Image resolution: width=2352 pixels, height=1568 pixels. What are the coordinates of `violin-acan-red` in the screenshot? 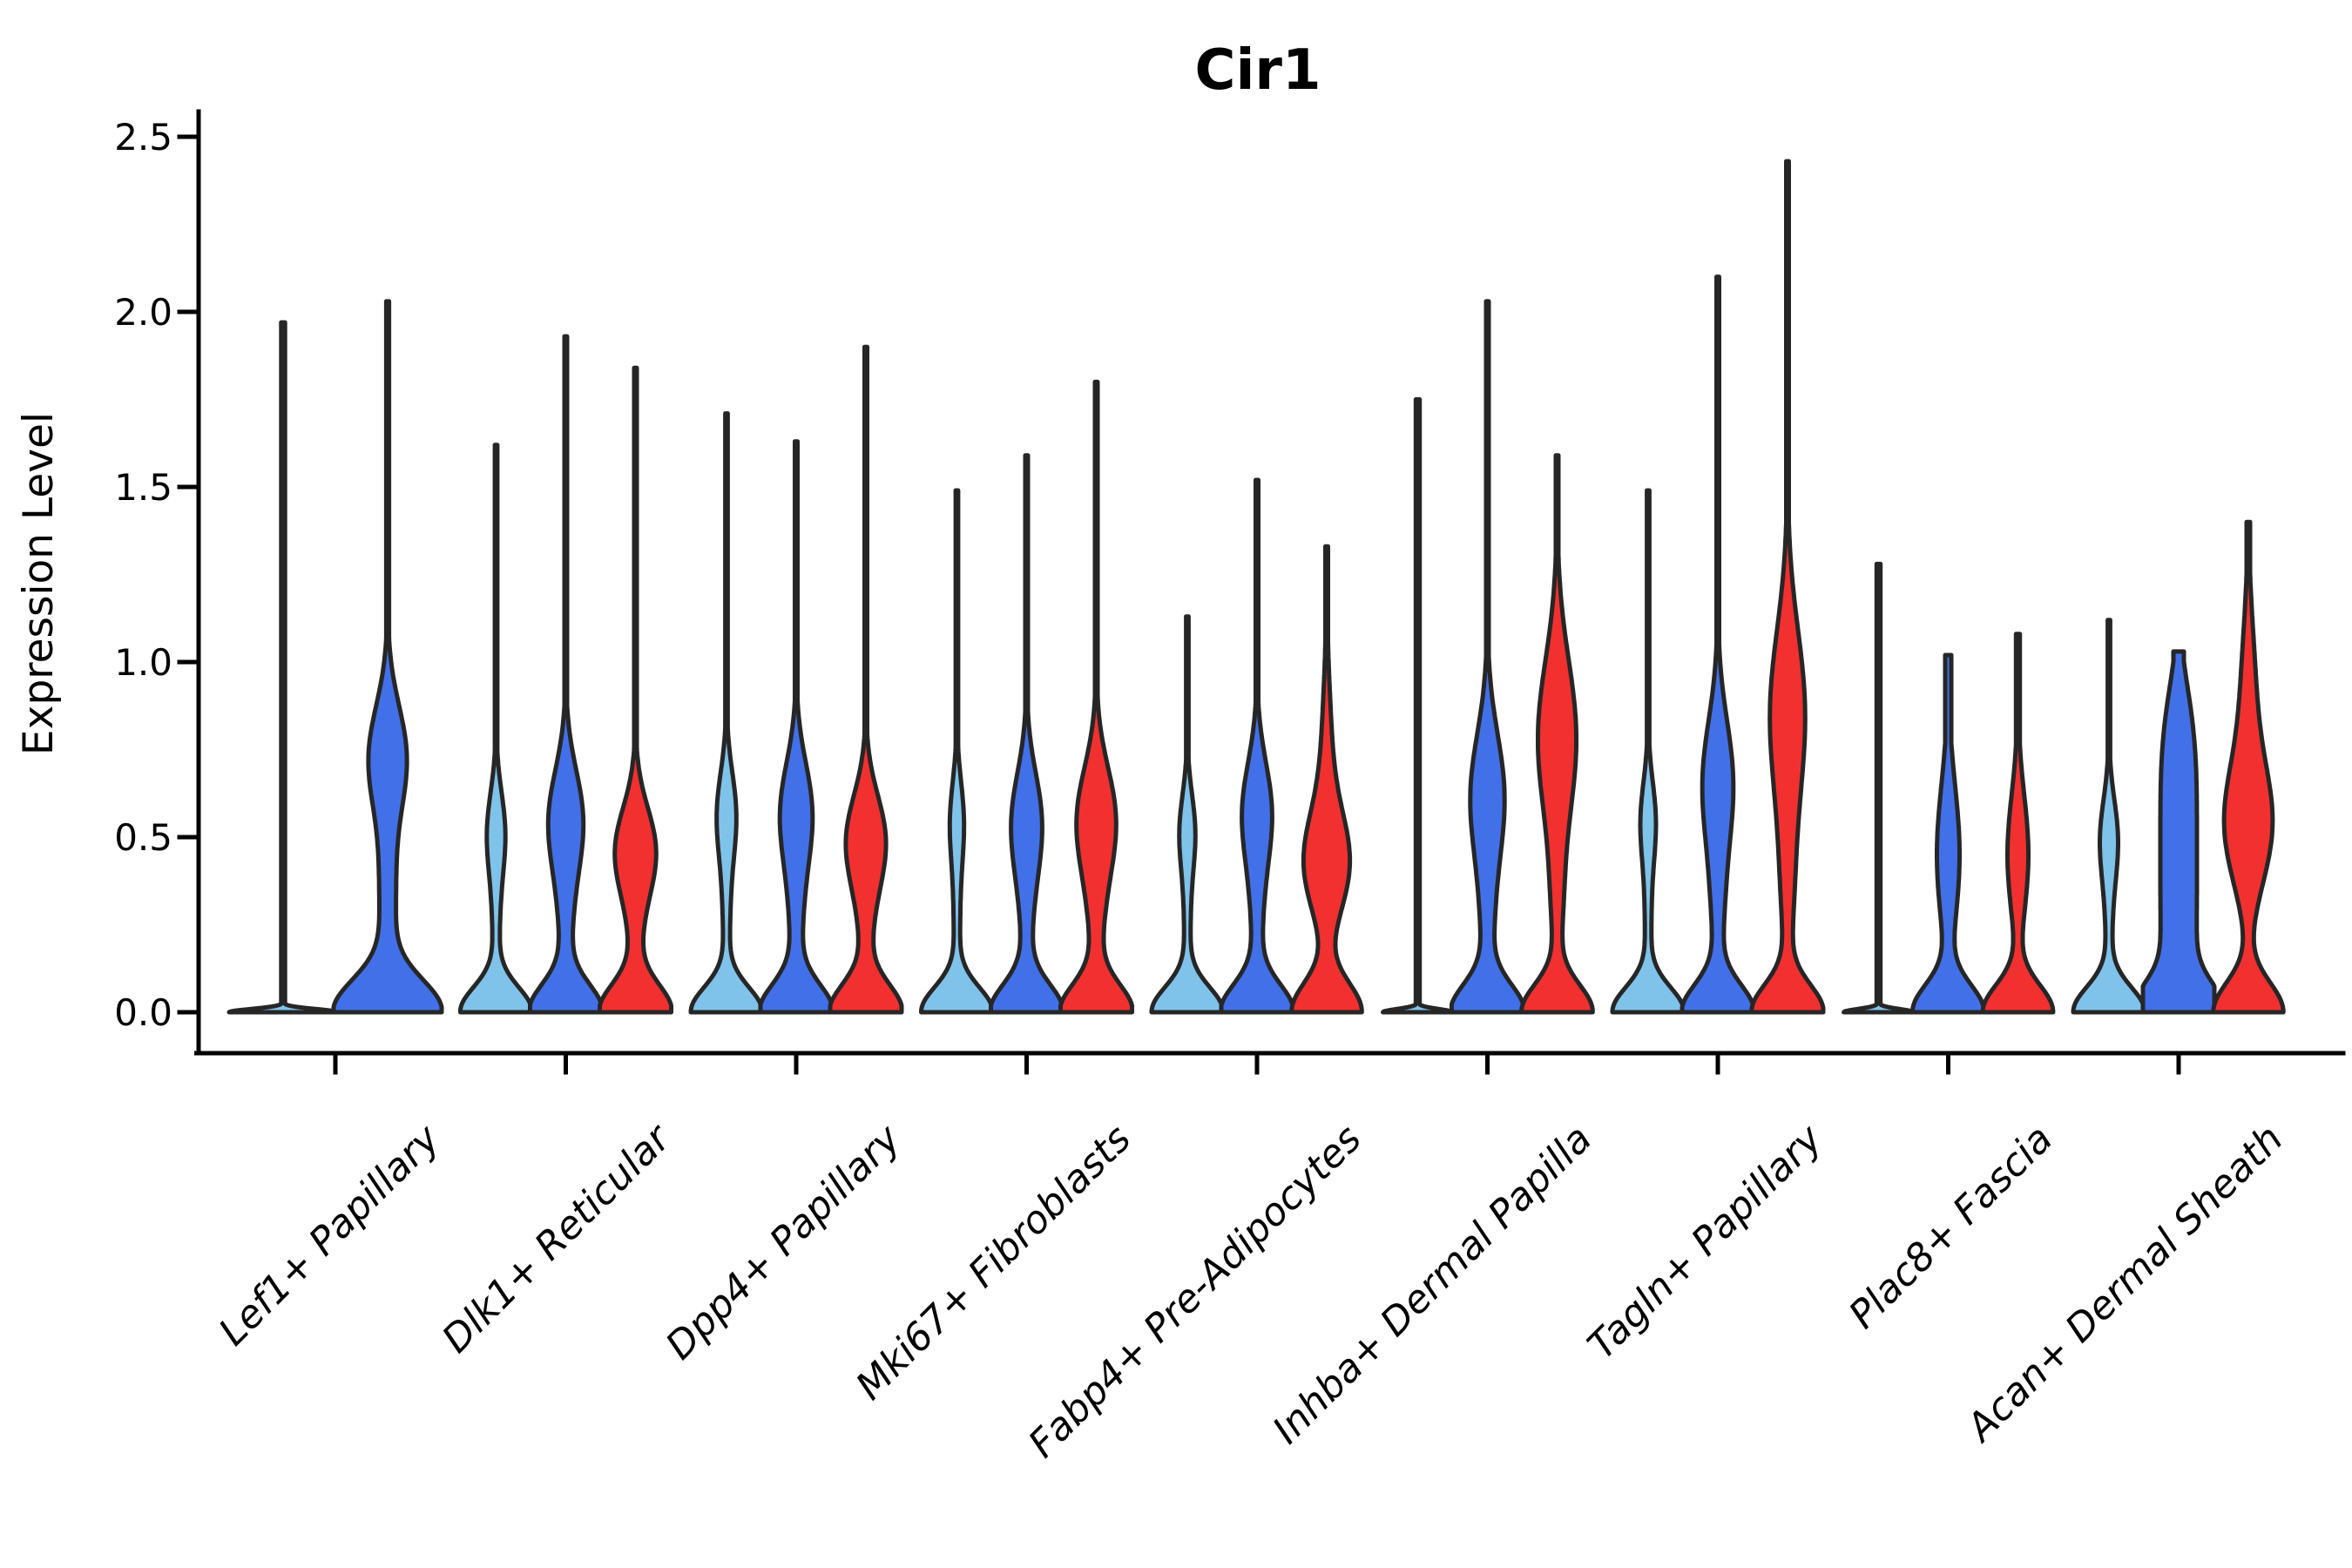 It's located at (2248, 767).